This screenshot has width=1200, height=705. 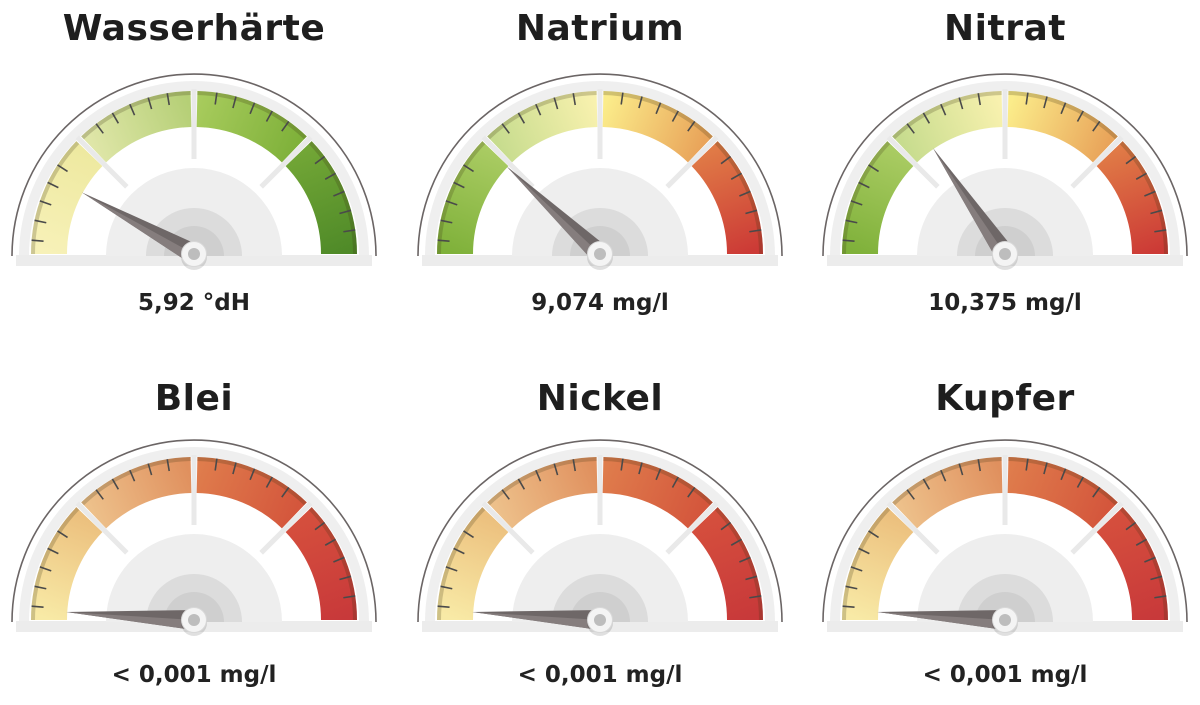 I want to click on gauge-title: Kupfer, so click(x=1005, y=398).